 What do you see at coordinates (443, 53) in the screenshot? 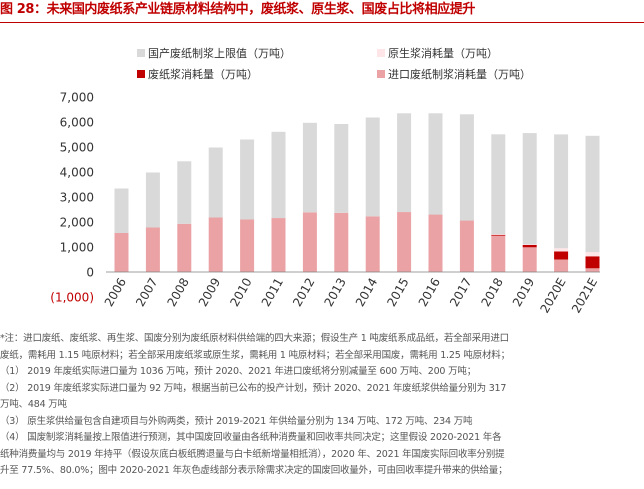
I see `legend-label-virgin: 原生浆消耗量（万吨）` at bounding box center [443, 53].